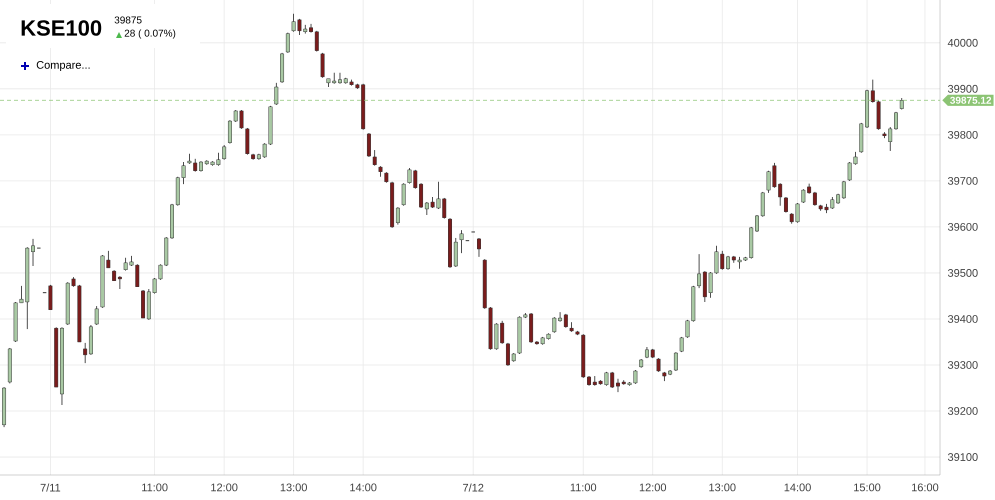 This screenshot has height=500, width=995. Describe the element at coordinates (963, 227) in the screenshot. I see `y-tick-label: 39600` at that location.